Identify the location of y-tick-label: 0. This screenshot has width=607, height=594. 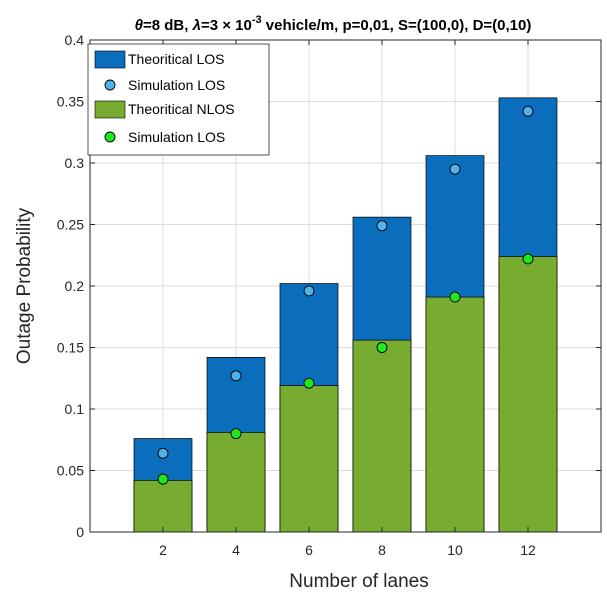
(80, 532).